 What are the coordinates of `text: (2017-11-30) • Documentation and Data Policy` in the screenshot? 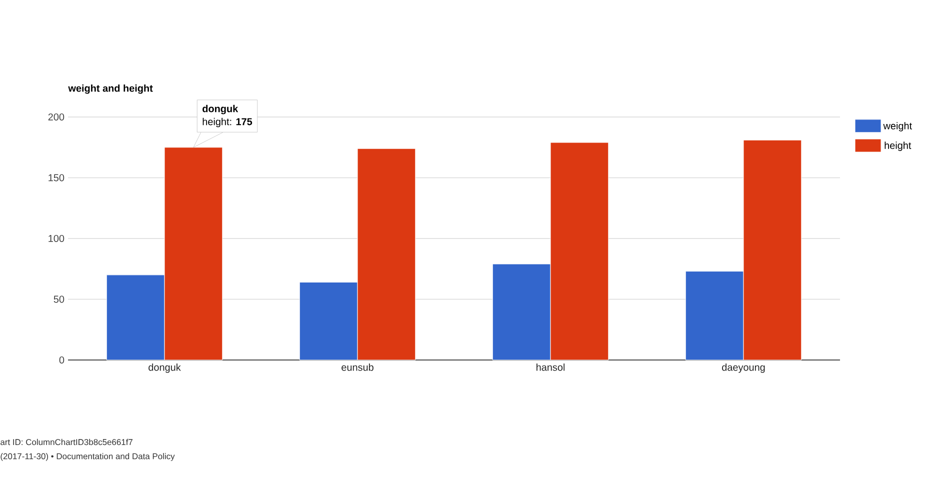 It's located at (87, 457).